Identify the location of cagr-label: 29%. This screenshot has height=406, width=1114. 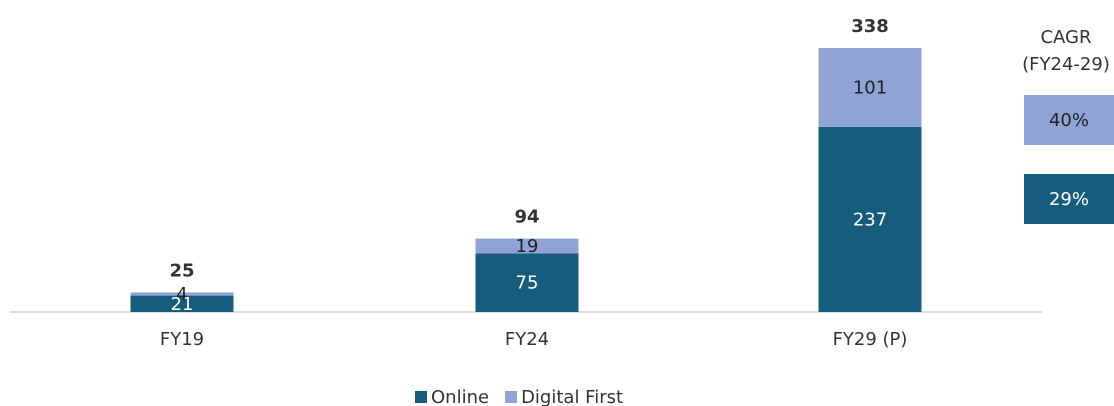
(1069, 199).